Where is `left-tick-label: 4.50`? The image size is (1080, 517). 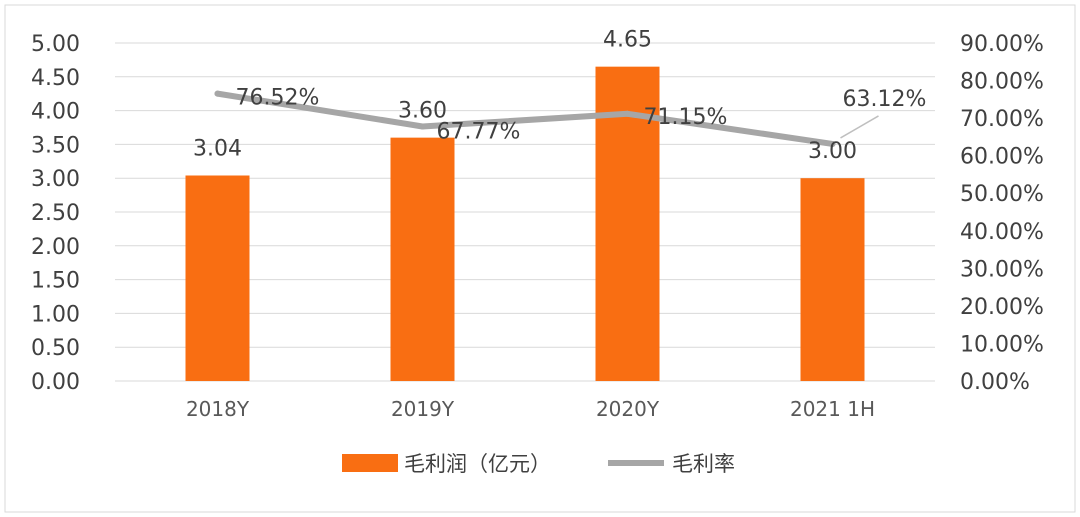 left-tick-label: 4.50 is located at coordinates (55, 78).